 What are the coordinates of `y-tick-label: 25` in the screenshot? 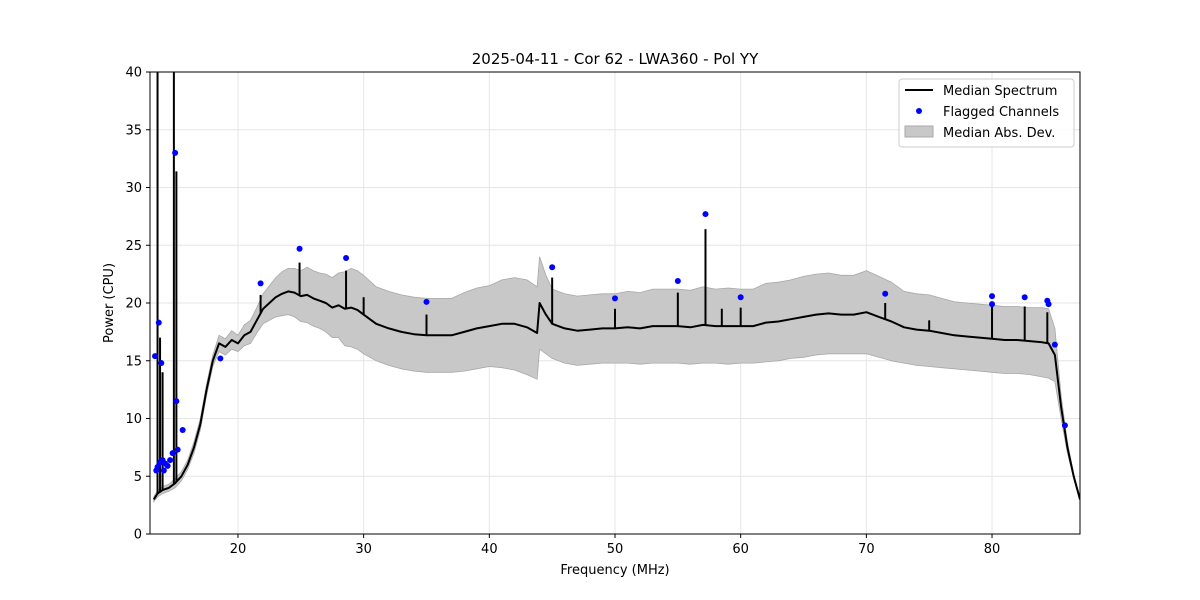 It's located at (133, 246).